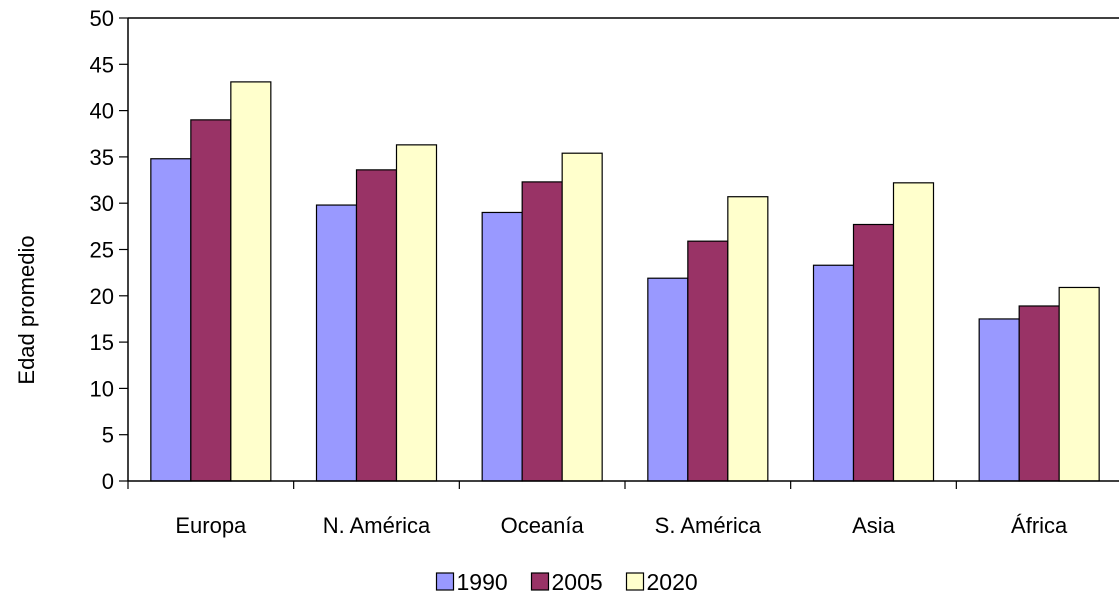 This screenshot has height=610, width=1119. I want to click on category-label: S. América, so click(708, 525).